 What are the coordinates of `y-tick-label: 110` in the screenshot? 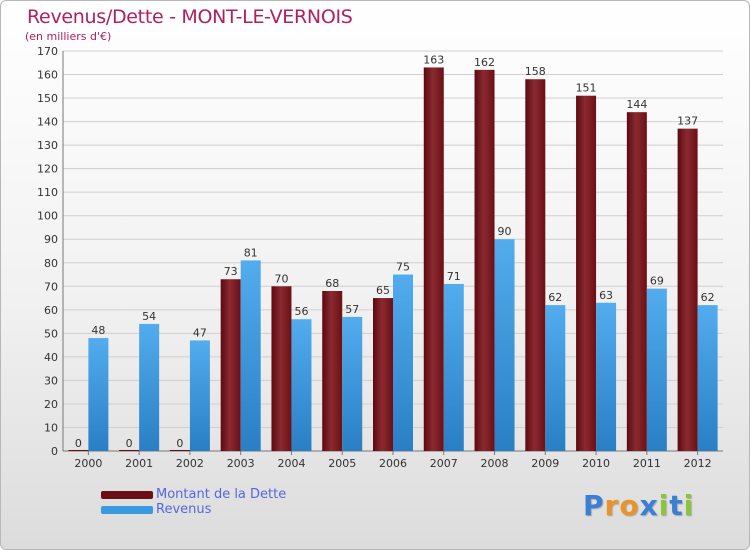 It's located at (47, 192).